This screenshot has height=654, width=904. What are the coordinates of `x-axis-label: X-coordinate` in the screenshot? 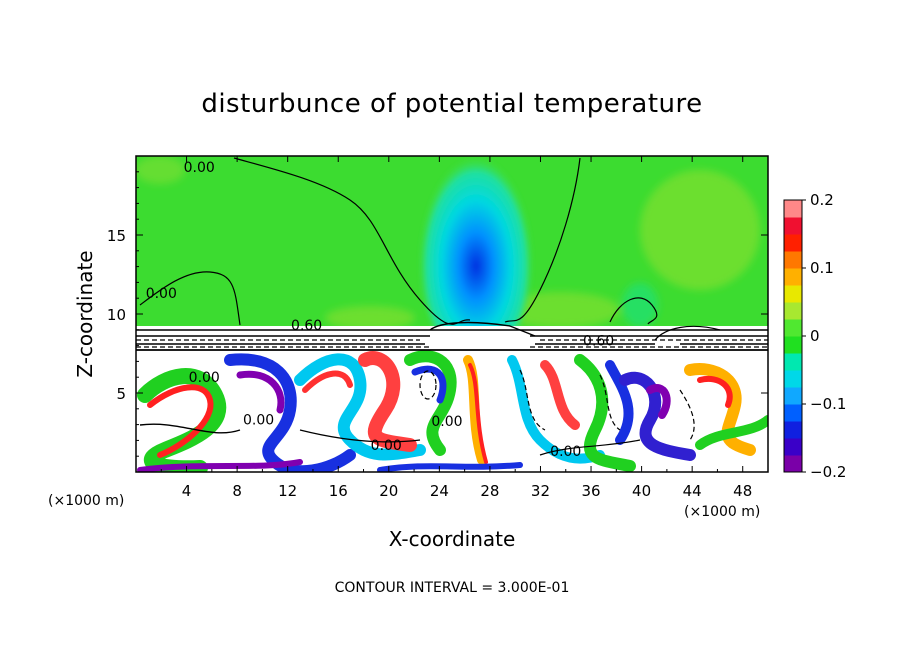 It's located at (452, 539).